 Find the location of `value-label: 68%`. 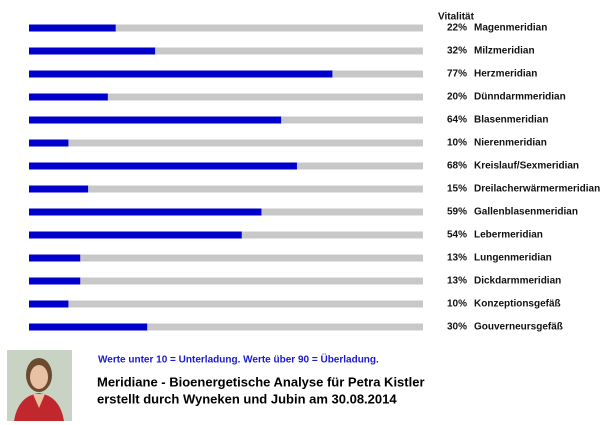

value-label: 68% is located at coordinates (457, 166).